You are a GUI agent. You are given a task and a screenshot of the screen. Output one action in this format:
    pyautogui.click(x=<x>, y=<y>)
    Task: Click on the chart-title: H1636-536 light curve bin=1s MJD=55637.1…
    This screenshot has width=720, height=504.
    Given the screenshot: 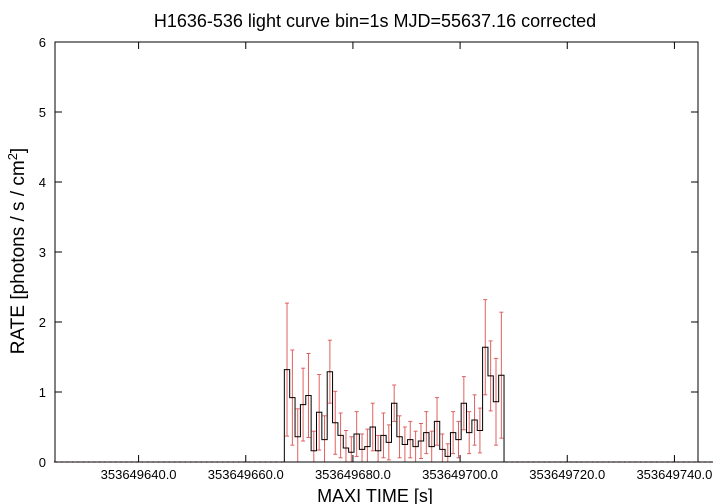 What is the action you would take?
    pyautogui.click(x=375, y=21)
    